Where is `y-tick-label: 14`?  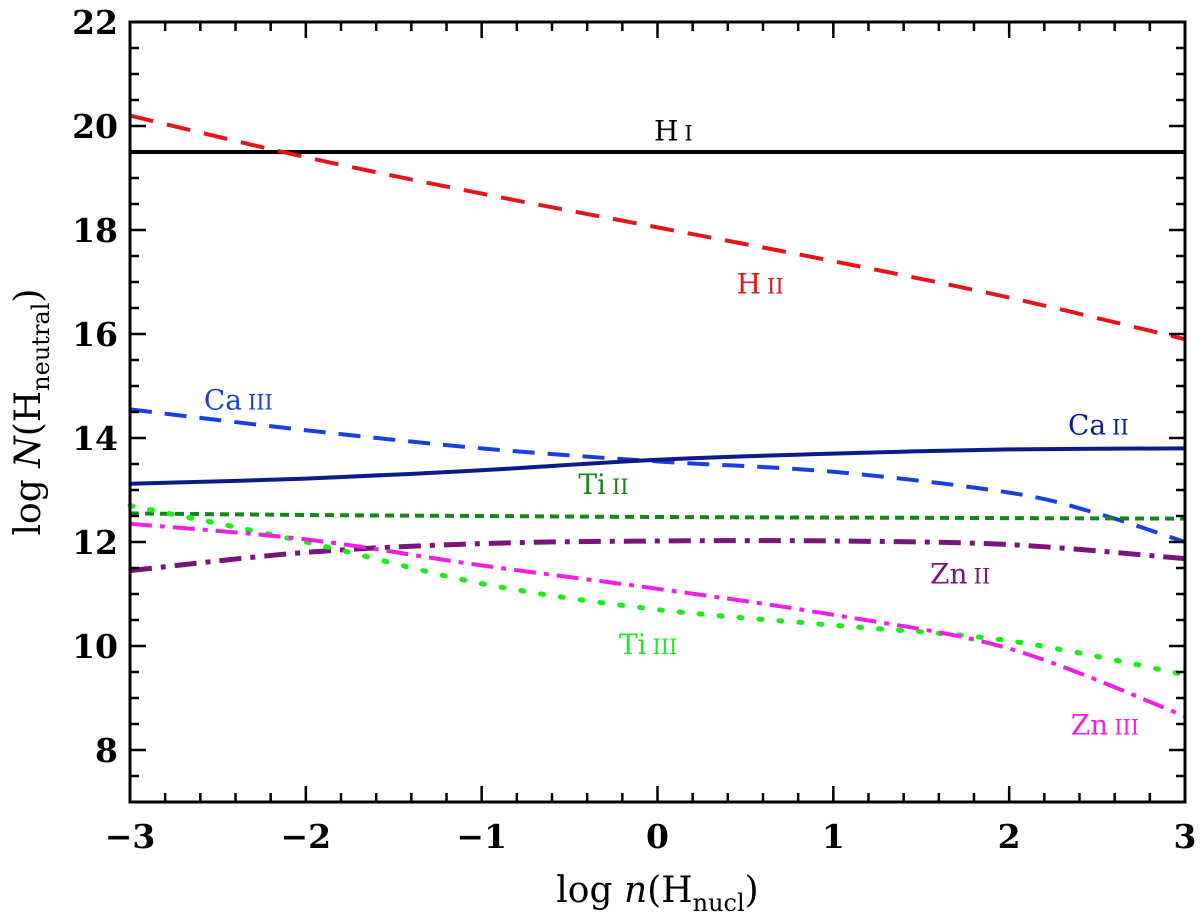 y-tick-label: 14 is located at coordinates (95, 438).